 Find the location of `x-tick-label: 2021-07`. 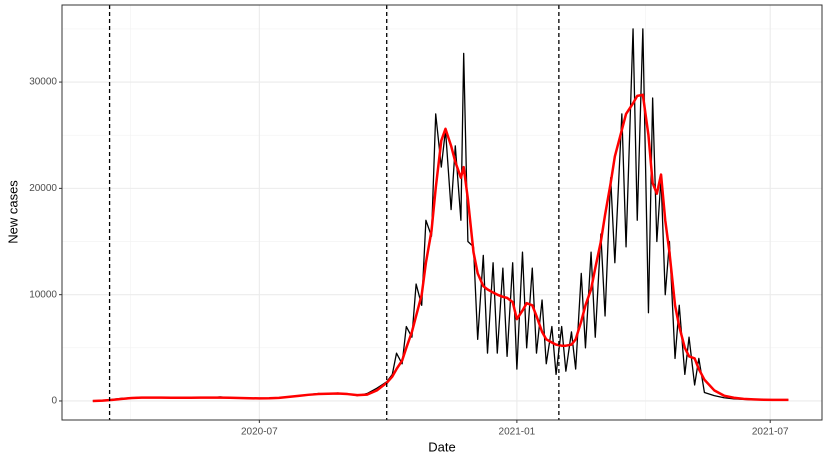

x-tick-label: 2021-07 is located at coordinates (770, 432).